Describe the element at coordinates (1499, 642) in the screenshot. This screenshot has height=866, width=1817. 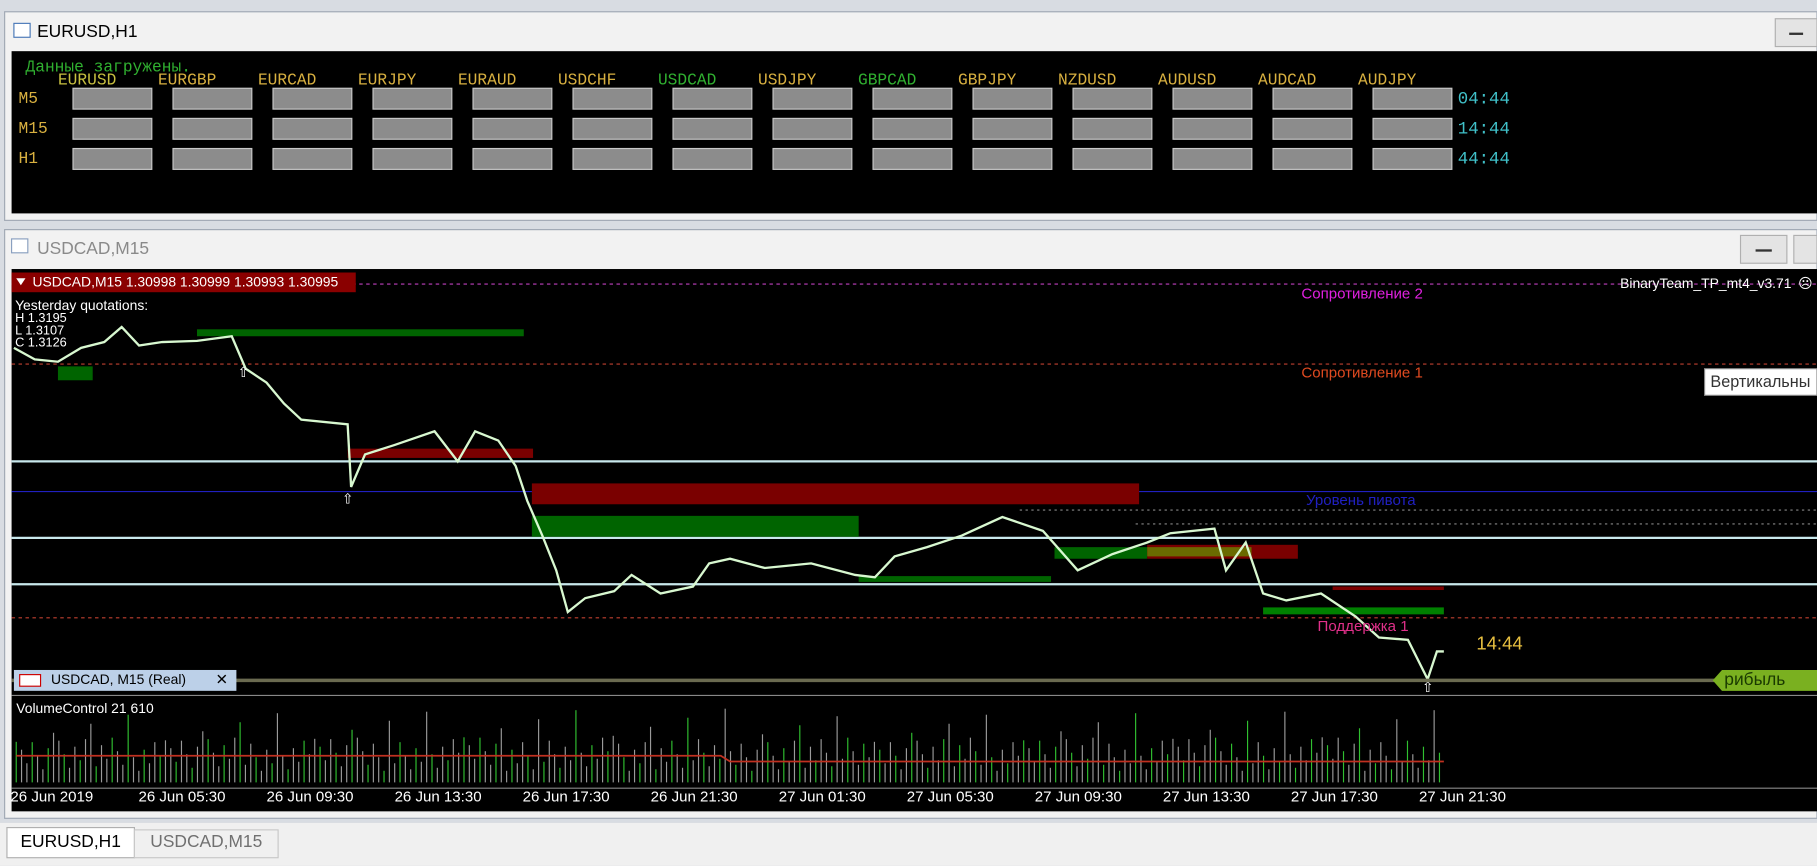
I see `bar-timer: 14:44` at that location.